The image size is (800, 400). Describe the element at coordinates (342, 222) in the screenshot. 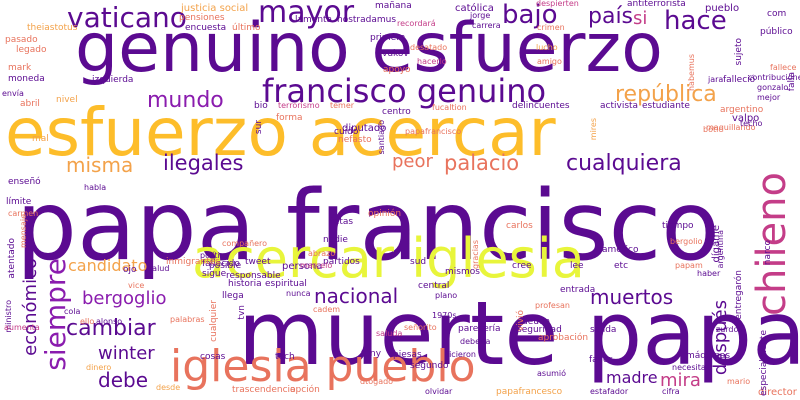

I see `word: fritas` at that location.